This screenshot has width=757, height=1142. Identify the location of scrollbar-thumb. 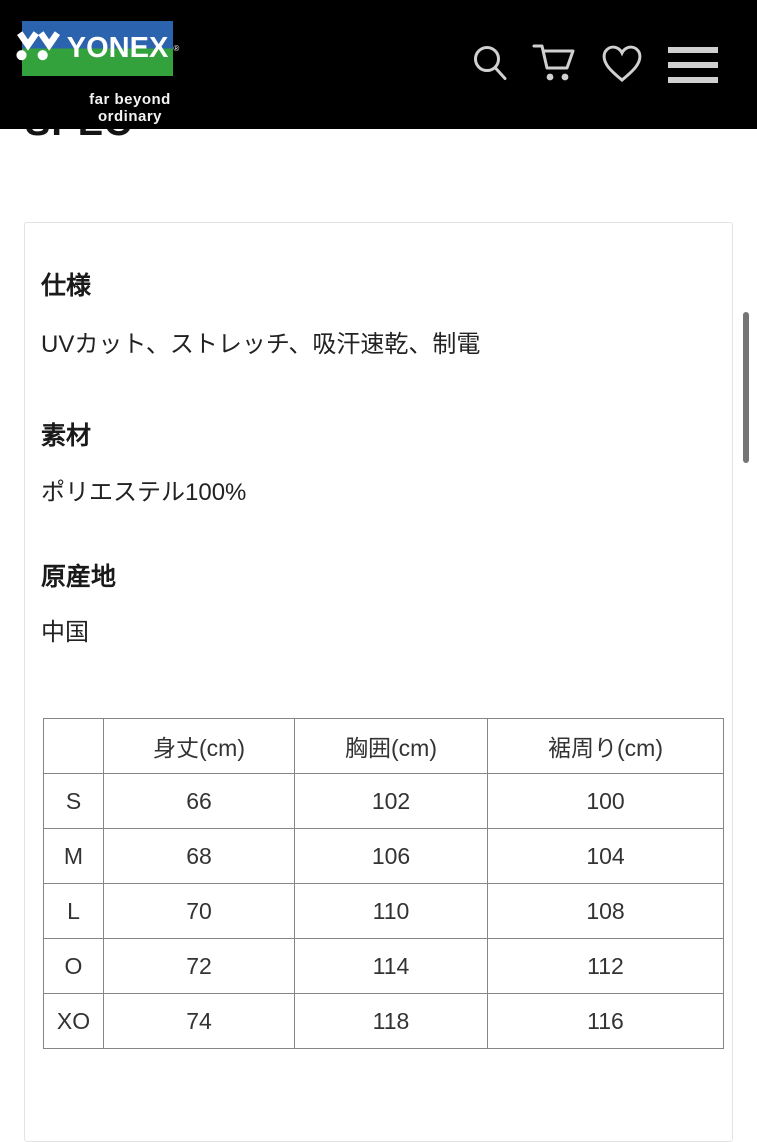
(746, 387).